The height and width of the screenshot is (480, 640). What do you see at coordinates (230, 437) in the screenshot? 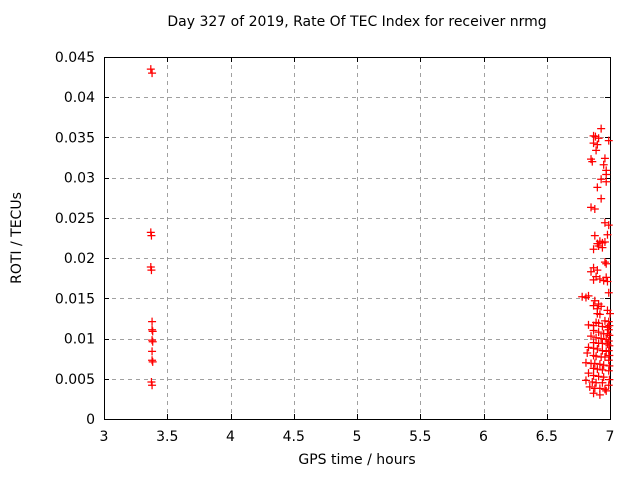
I see `x-tick-label: 4` at bounding box center [230, 437].